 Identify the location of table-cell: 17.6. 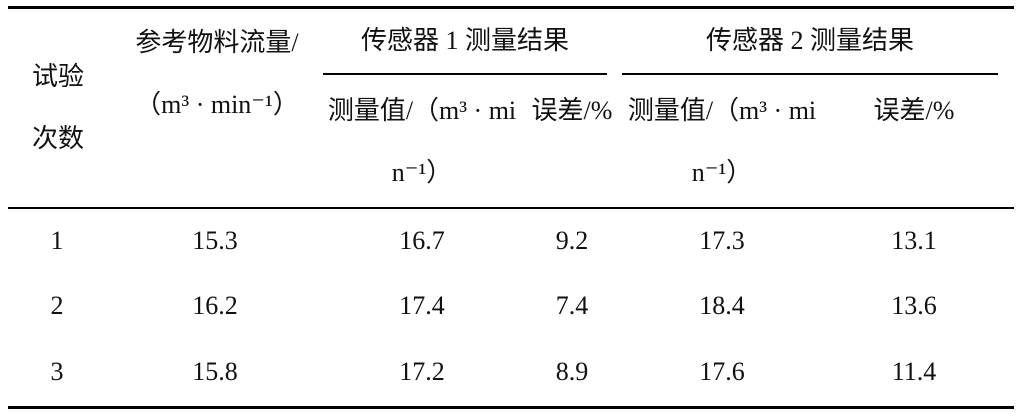
(722, 371).